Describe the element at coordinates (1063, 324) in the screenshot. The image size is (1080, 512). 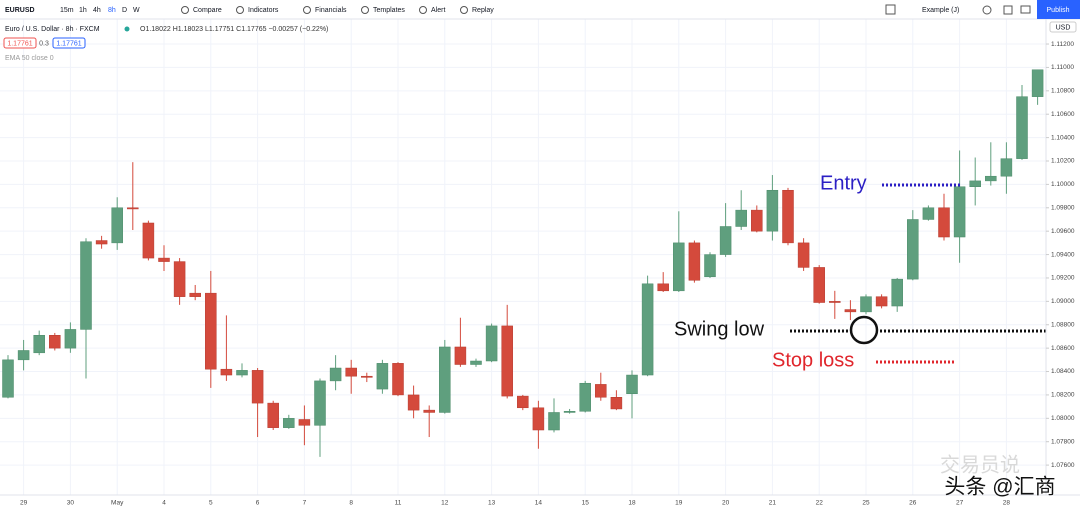
I see `y-tick-label: 1.08800` at that location.